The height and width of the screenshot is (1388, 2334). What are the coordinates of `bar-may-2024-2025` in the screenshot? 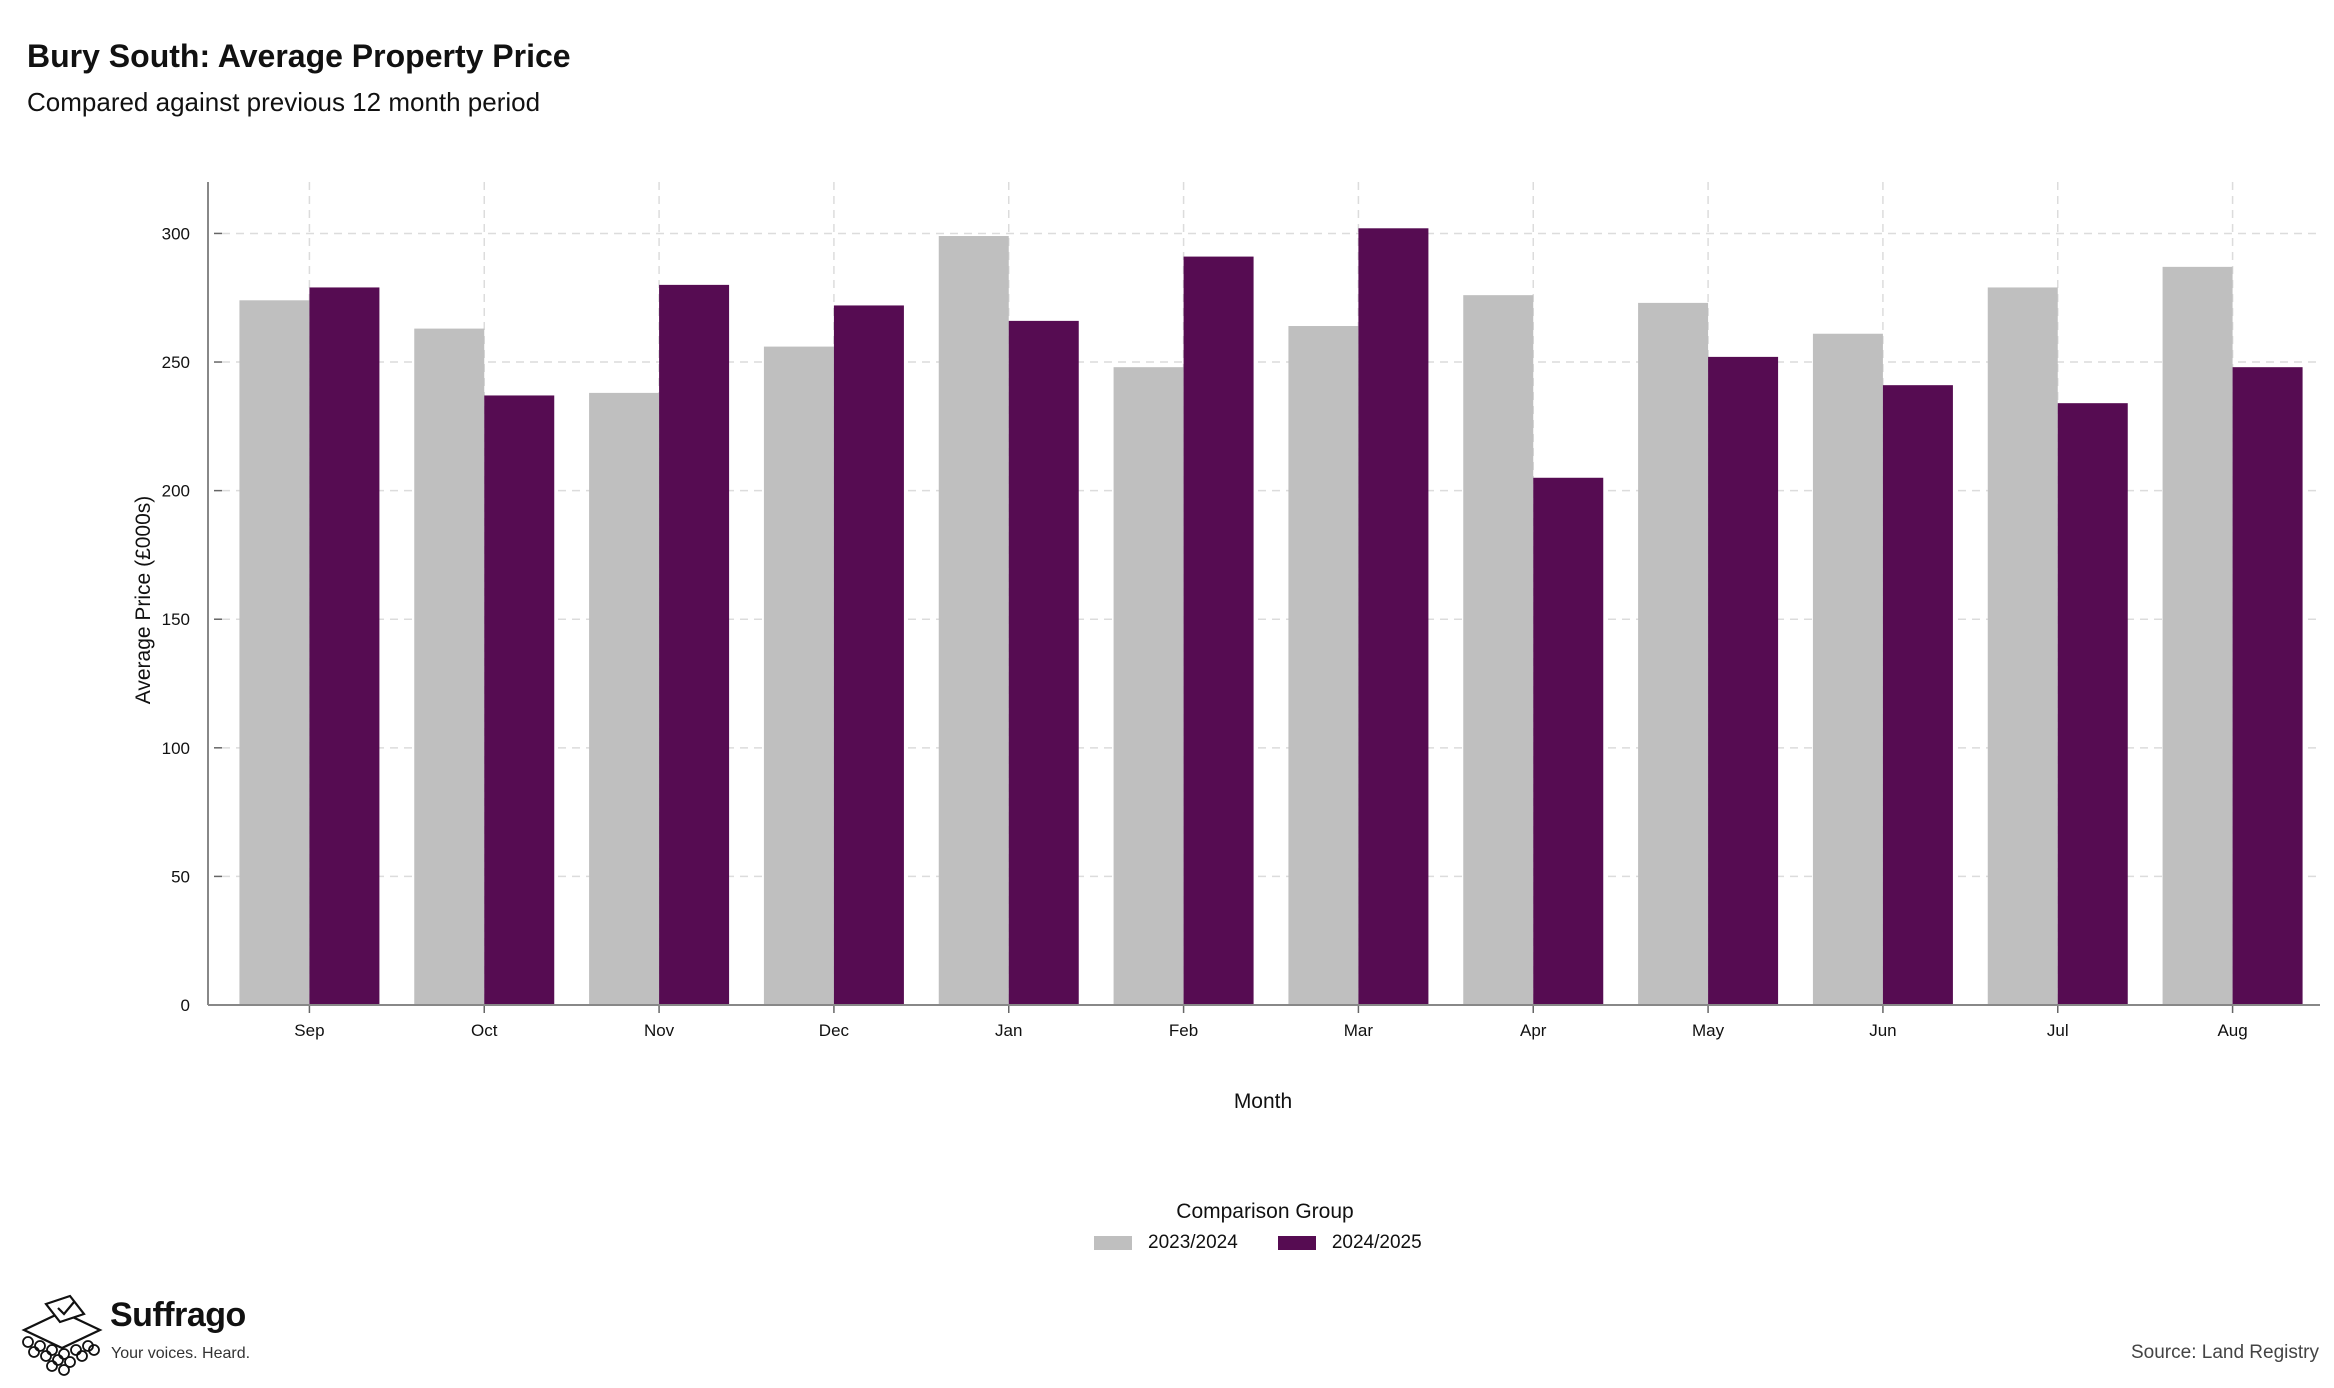 It's located at (1743, 680).